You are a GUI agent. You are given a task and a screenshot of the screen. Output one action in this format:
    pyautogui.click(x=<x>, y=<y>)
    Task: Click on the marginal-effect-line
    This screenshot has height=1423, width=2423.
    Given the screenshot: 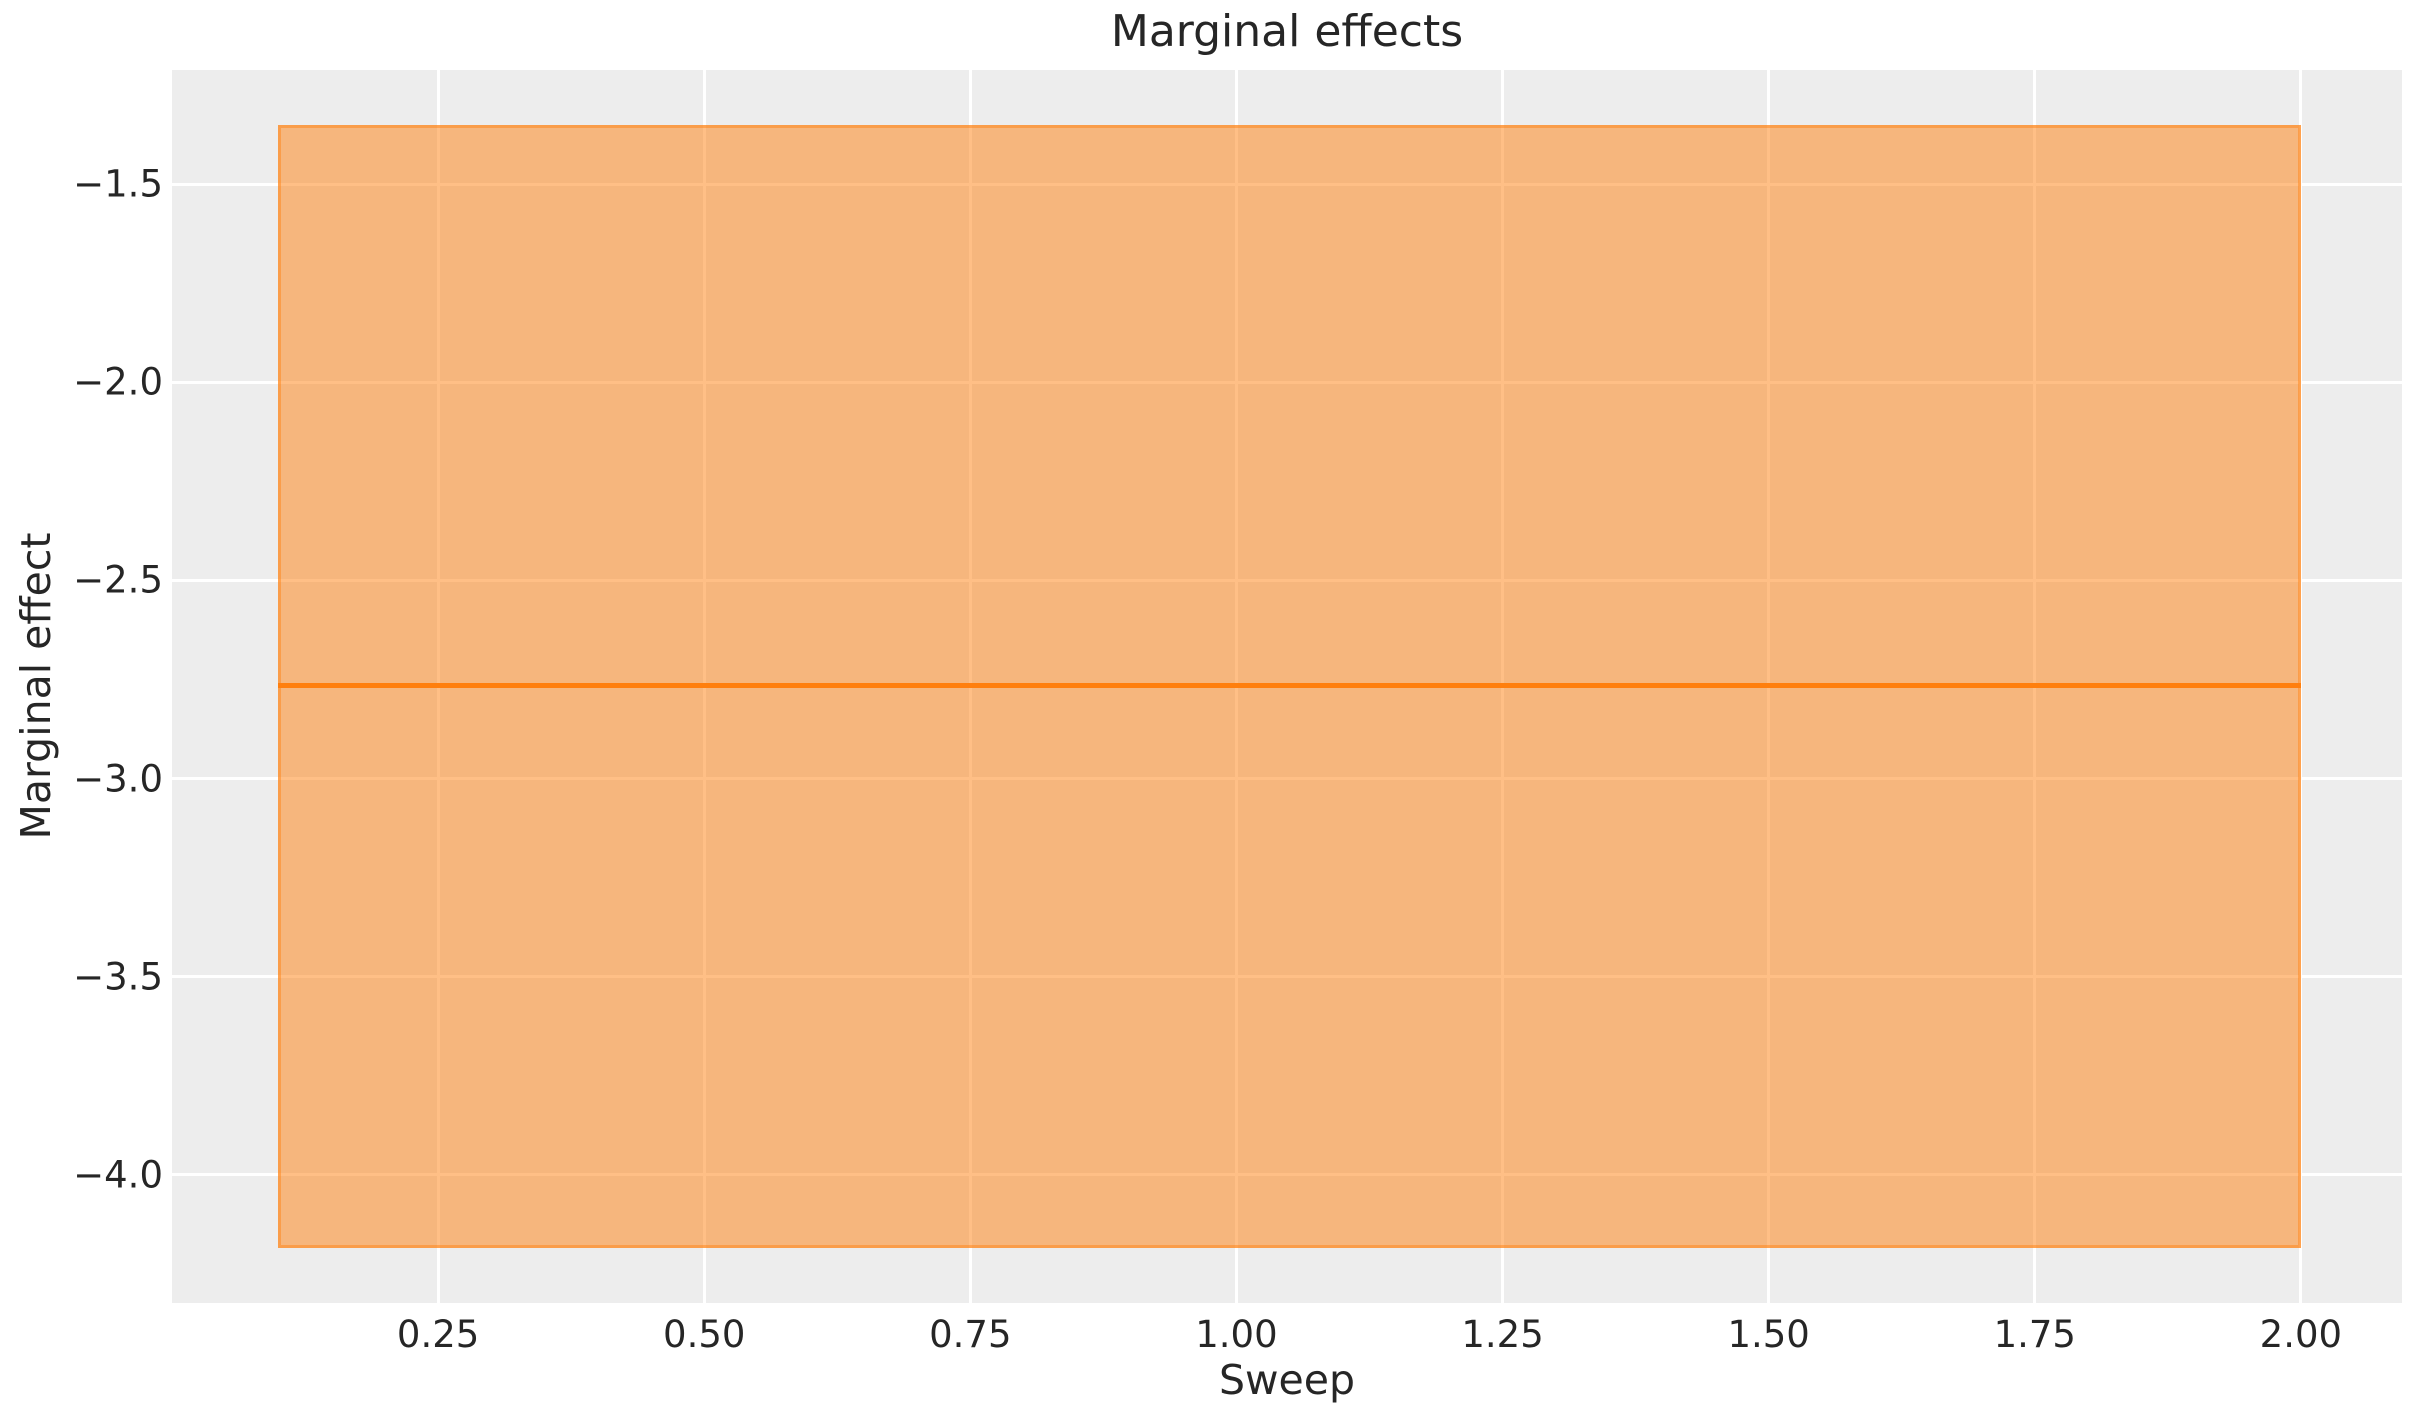 What is the action you would take?
    pyautogui.click(x=1289, y=685)
    